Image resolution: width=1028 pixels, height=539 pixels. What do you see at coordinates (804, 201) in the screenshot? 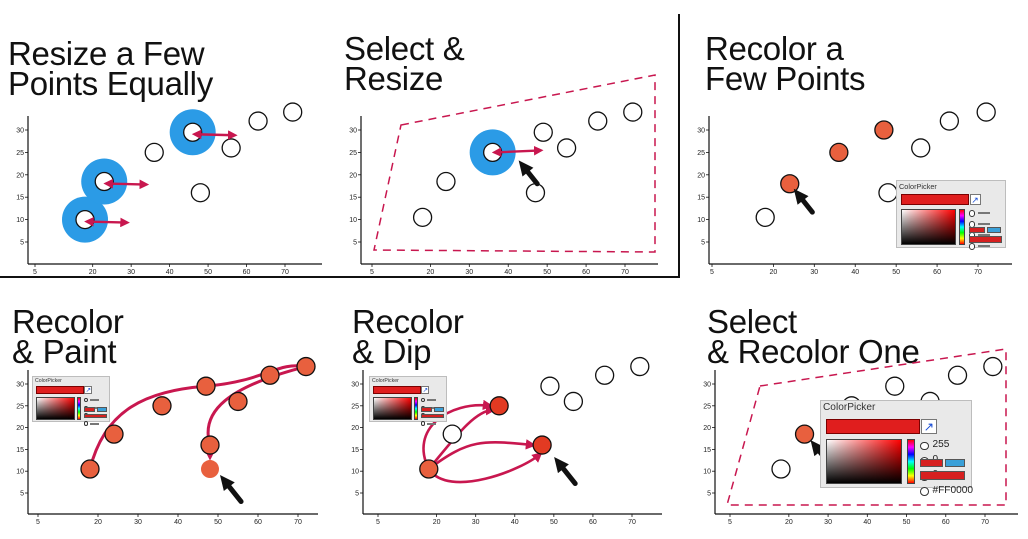
I see `cursor-arrow-icon` at bounding box center [804, 201].